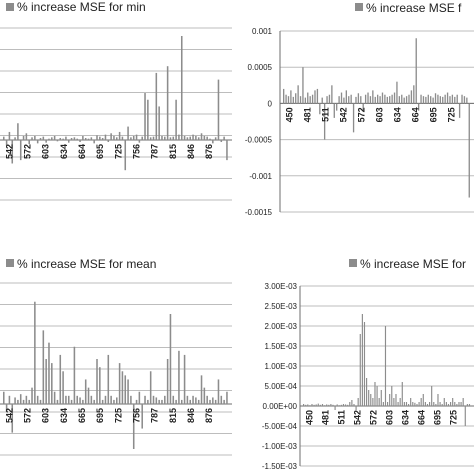 This screenshot has width=474, height=474. Describe the element at coordinates (86, 264) in the screenshot. I see `legend-label: % increase MSE for mean` at that location.